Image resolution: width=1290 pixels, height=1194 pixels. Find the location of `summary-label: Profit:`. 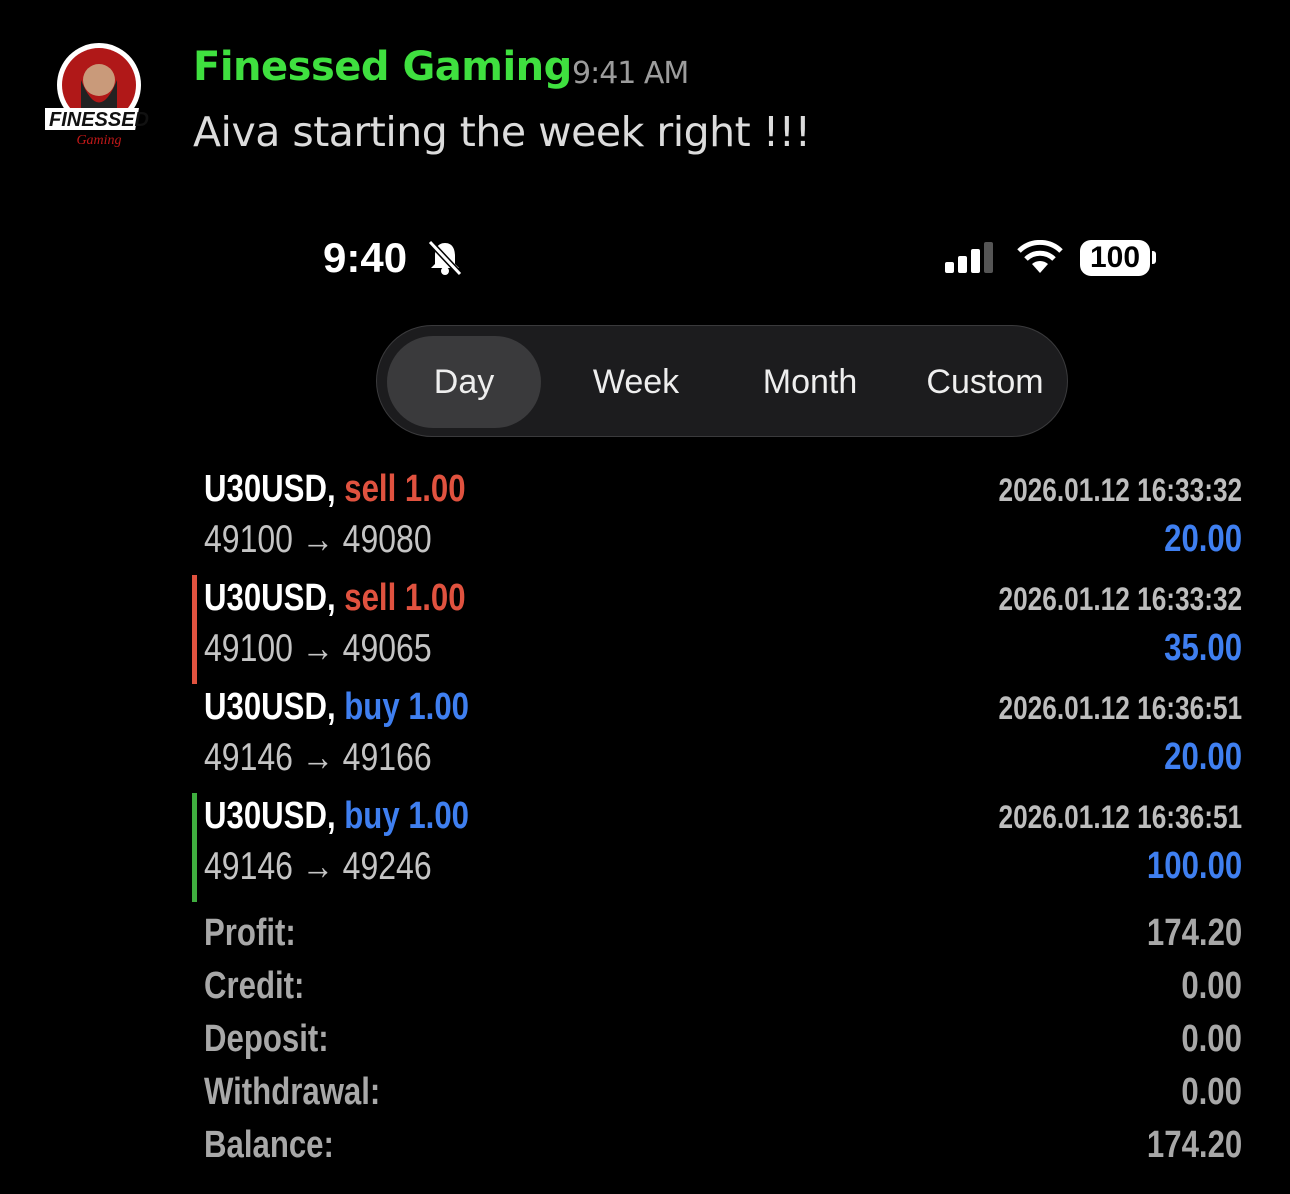

summary-label: Profit: is located at coordinates (250, 933).